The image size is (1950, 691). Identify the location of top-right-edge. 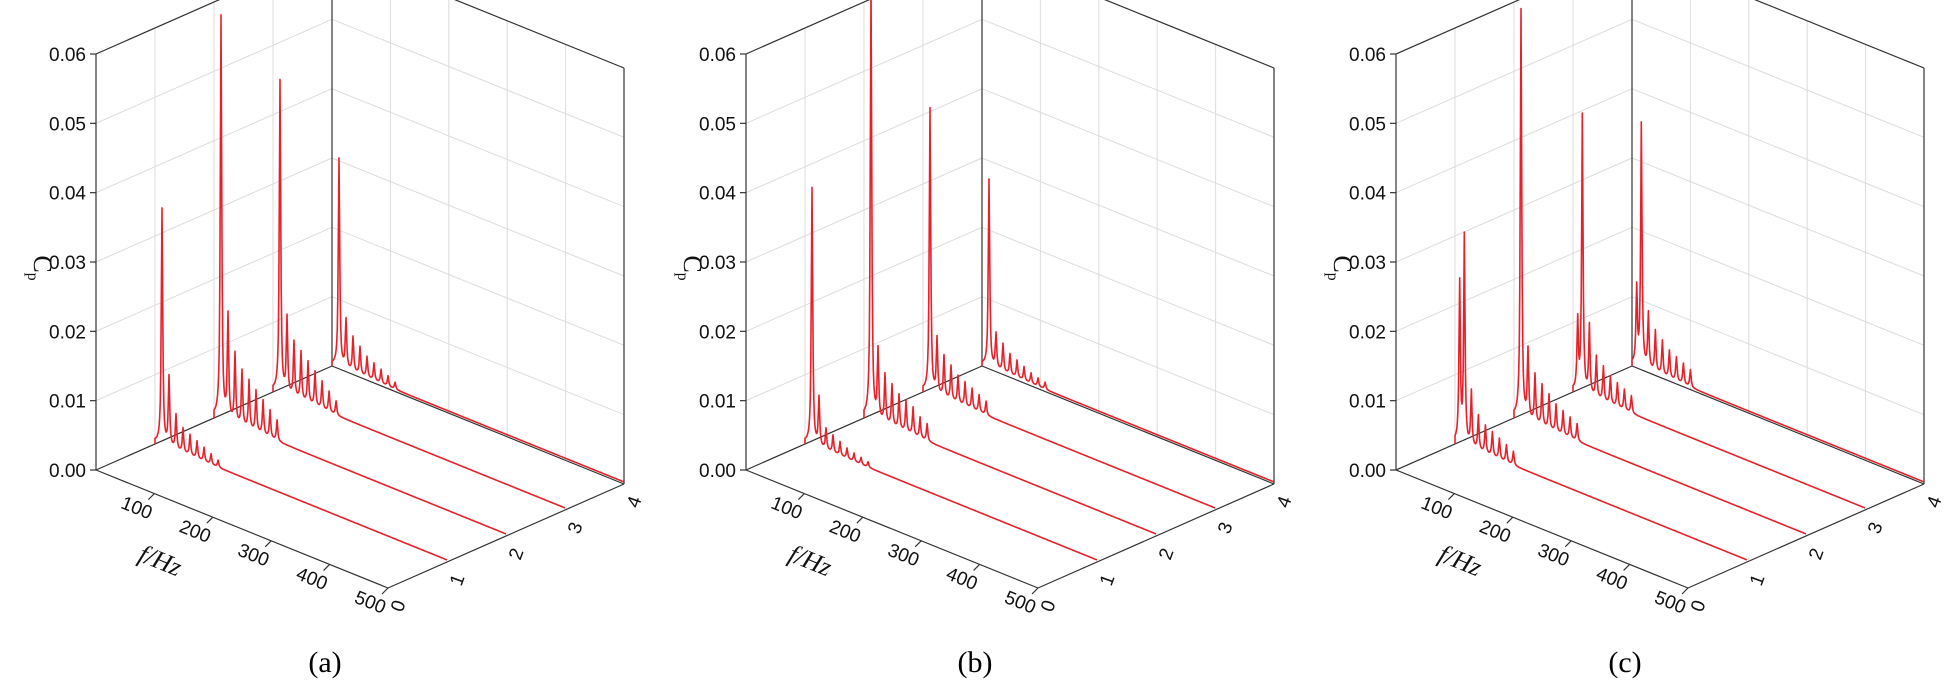
(539, 34).